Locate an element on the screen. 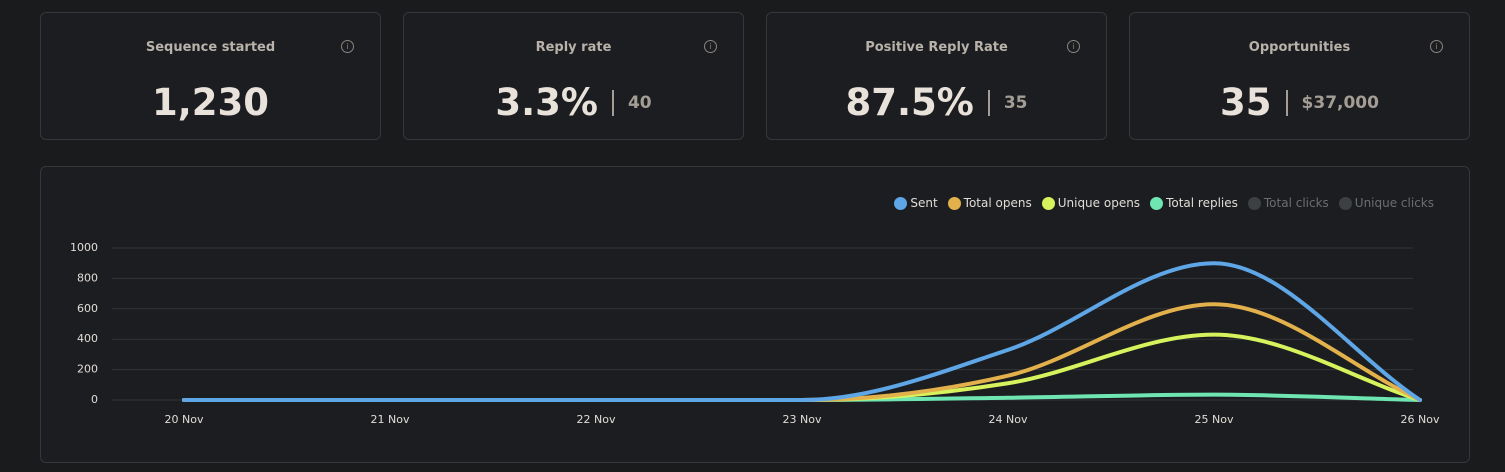 The image size is (1505, 472). metric-card: Positive Reply Rate i 87.5% 35 is located at coordinates (936, 76).